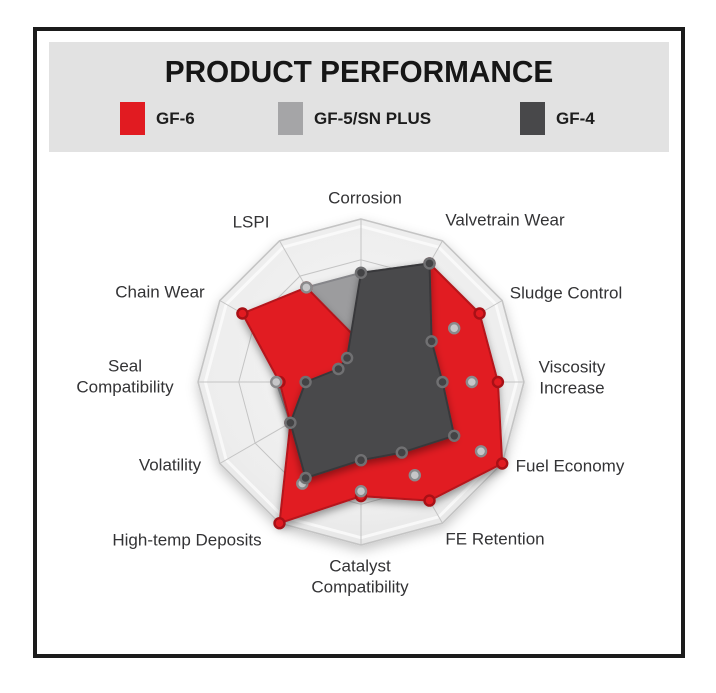 The image size is (716, 693). I want to click on axis-label-seal-compatibility: Seal Compatibility, so click(125, 376).